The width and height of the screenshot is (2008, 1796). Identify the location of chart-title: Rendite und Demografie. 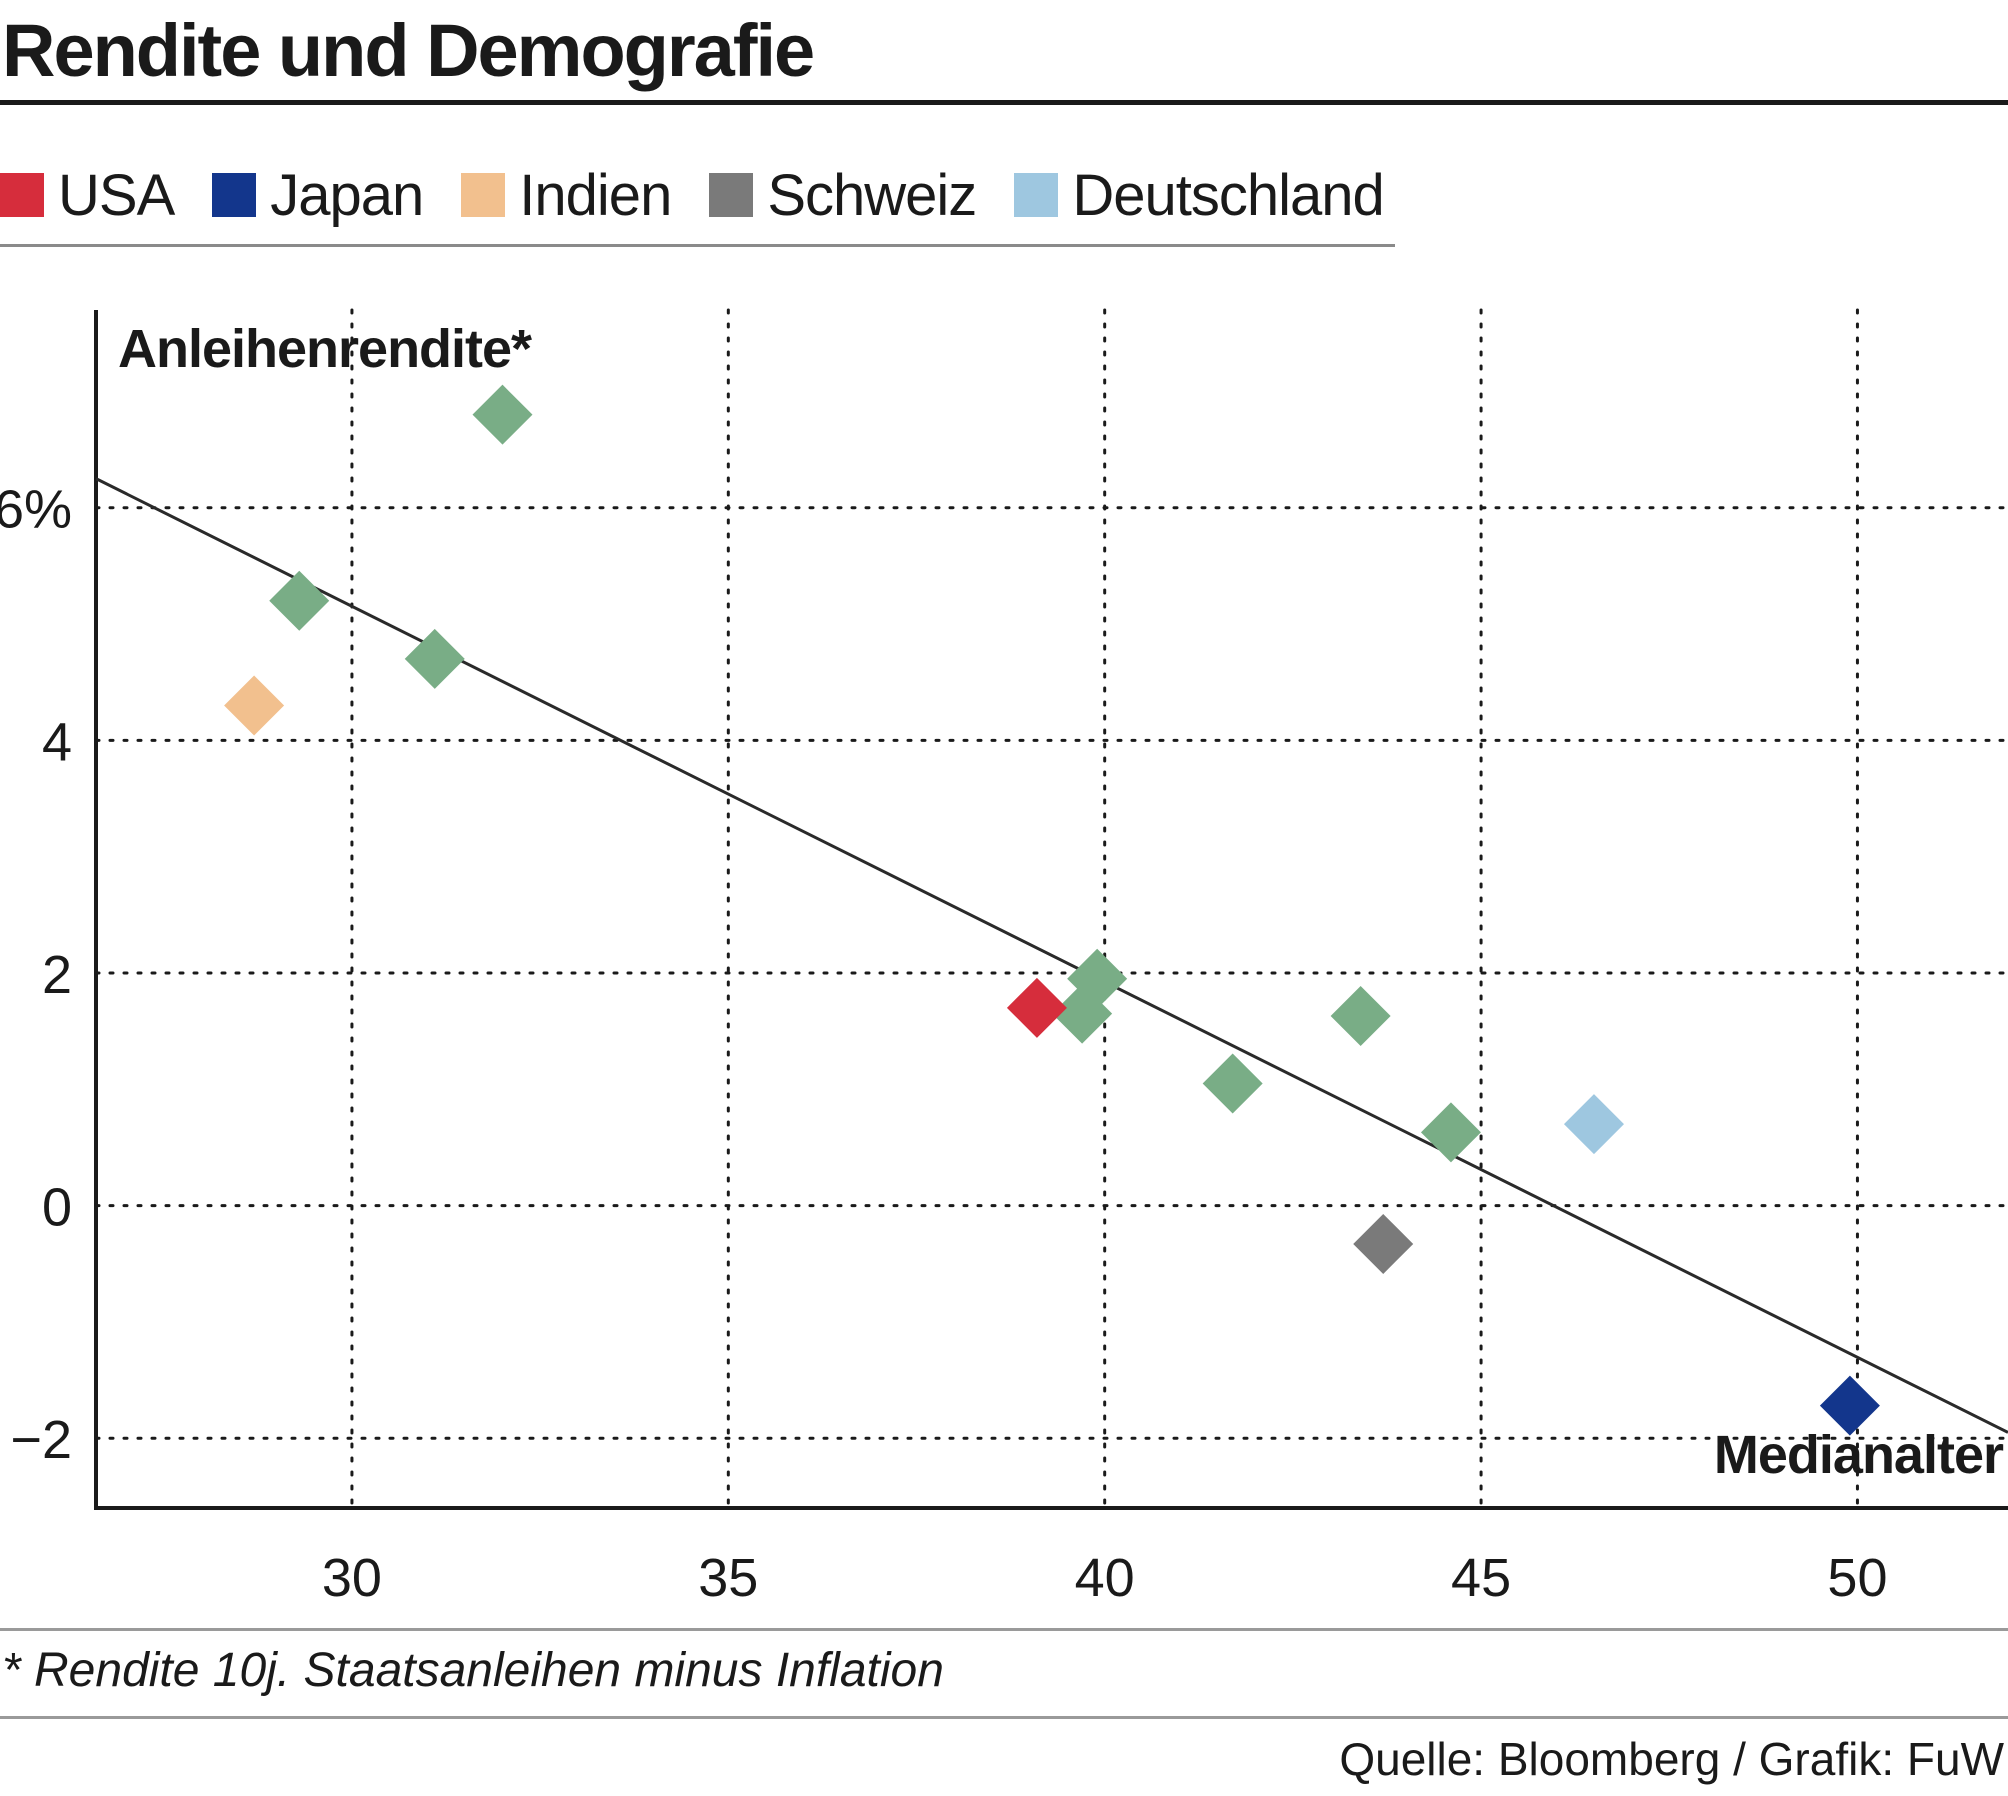
(408, 50).